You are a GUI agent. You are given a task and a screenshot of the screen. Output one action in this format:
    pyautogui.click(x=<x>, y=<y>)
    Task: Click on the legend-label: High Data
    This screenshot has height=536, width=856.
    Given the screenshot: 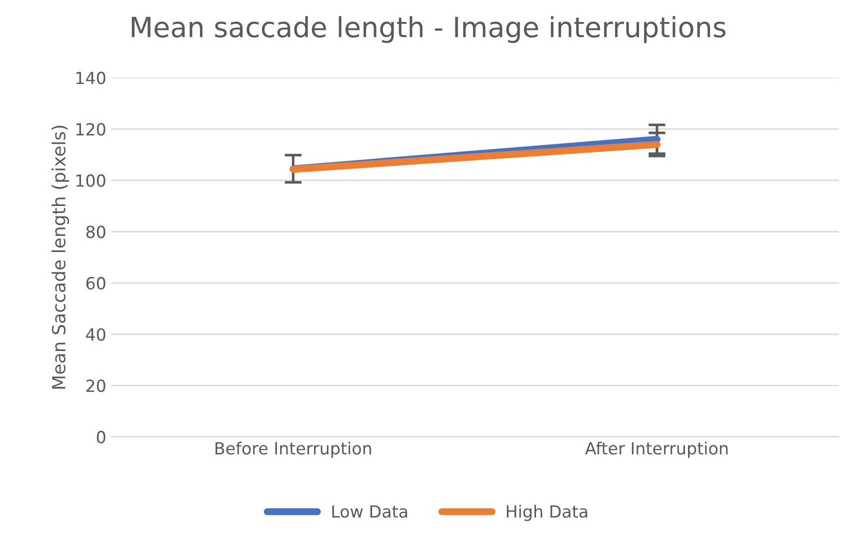 What is the action you would take?
    pyautogui.click(x=547, y=512)
    